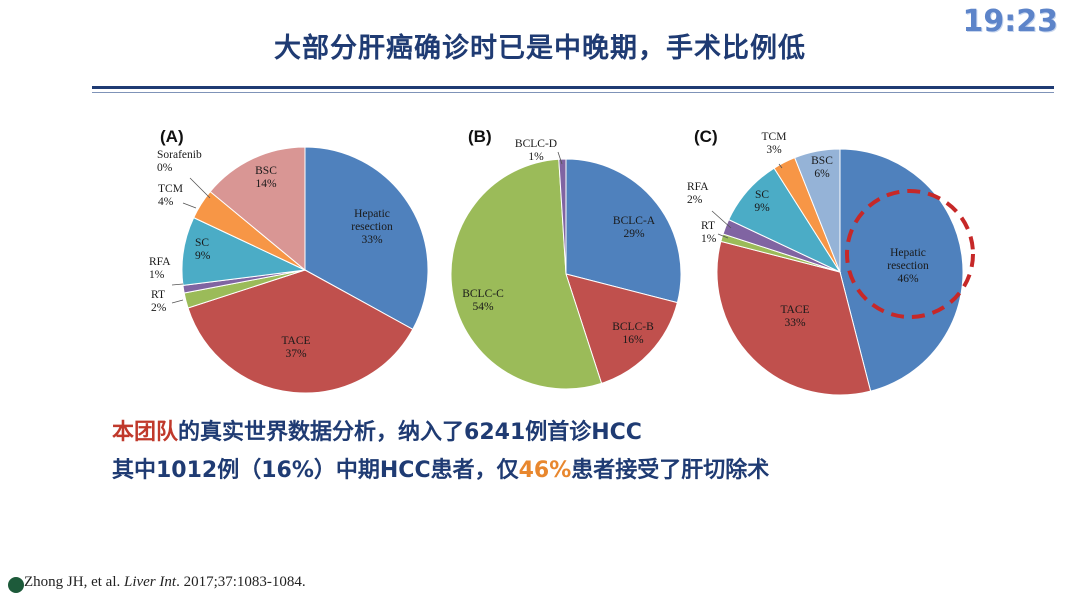 The width and height of the screenshot is (1080, 607). Describe the element at coordinates (709, 232) in the screenshot. I see `slice-label-rt: RT 1%` at that location.